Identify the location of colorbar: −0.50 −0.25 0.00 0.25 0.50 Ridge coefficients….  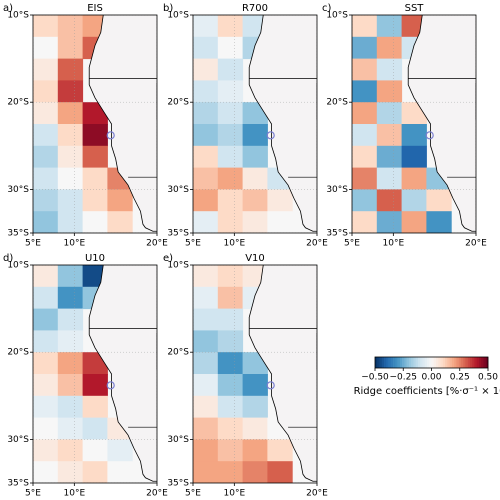
(427, 376).